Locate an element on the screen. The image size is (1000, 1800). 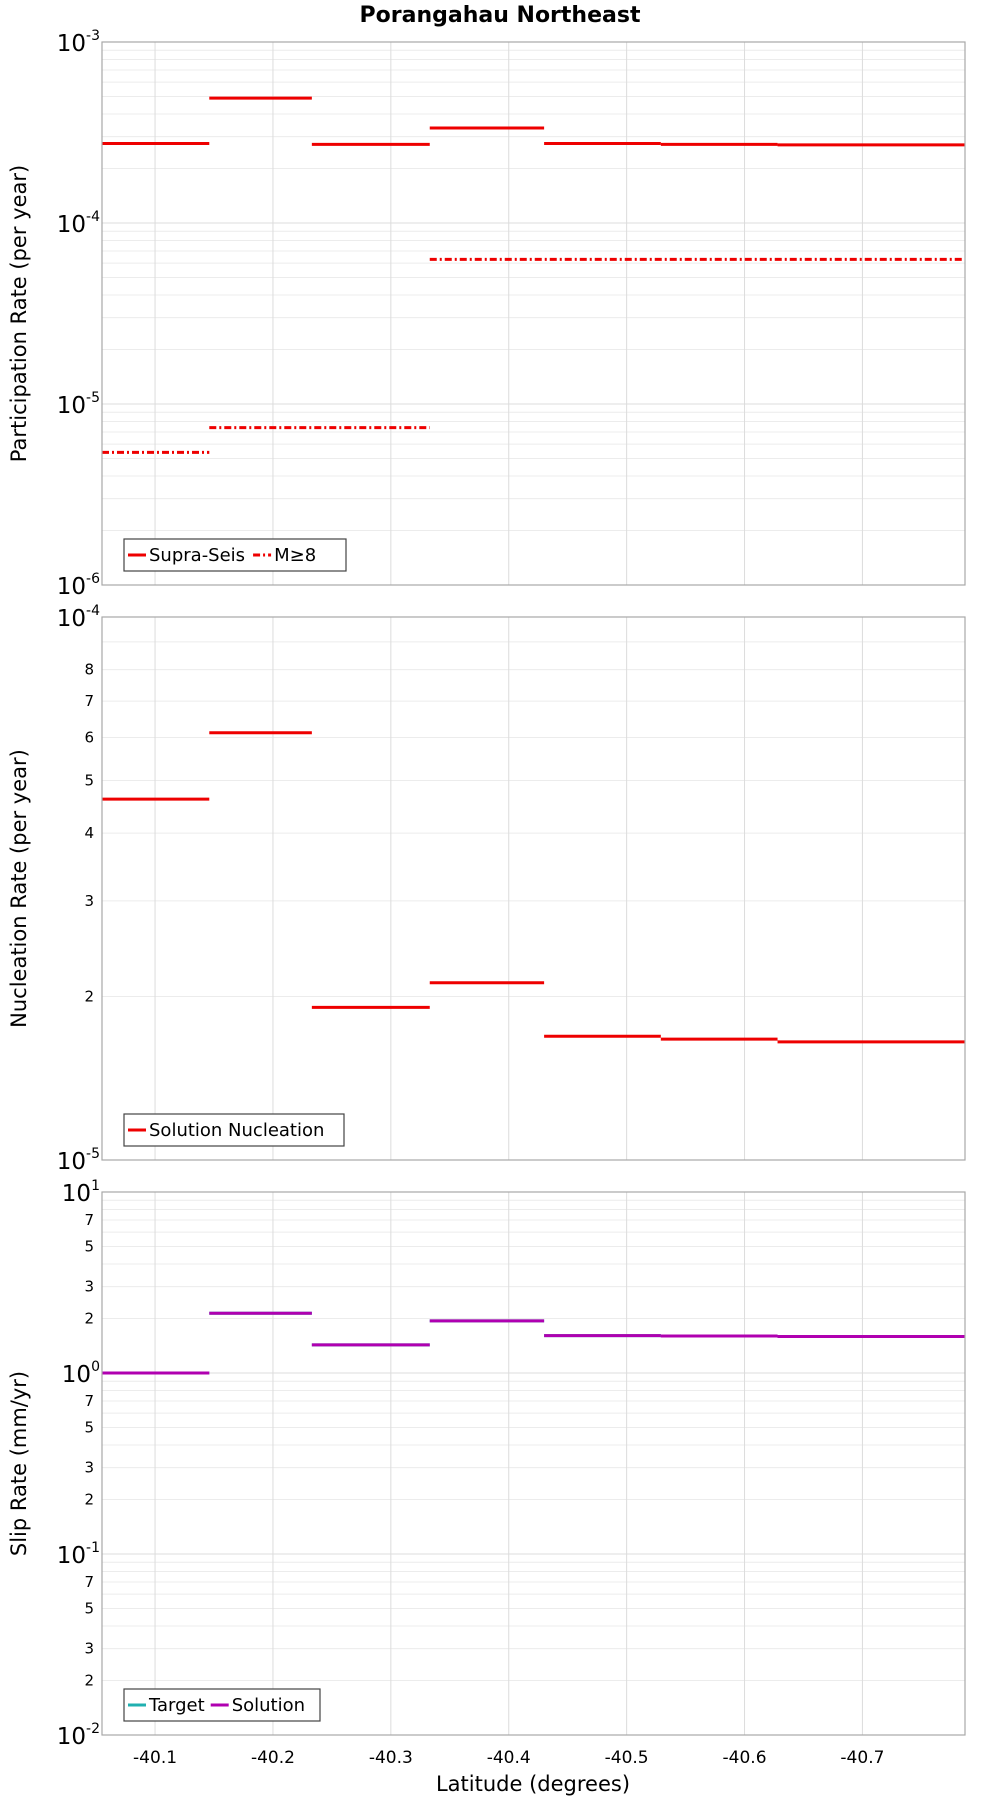
series-supra-seis is located at coordinates (533, 121).